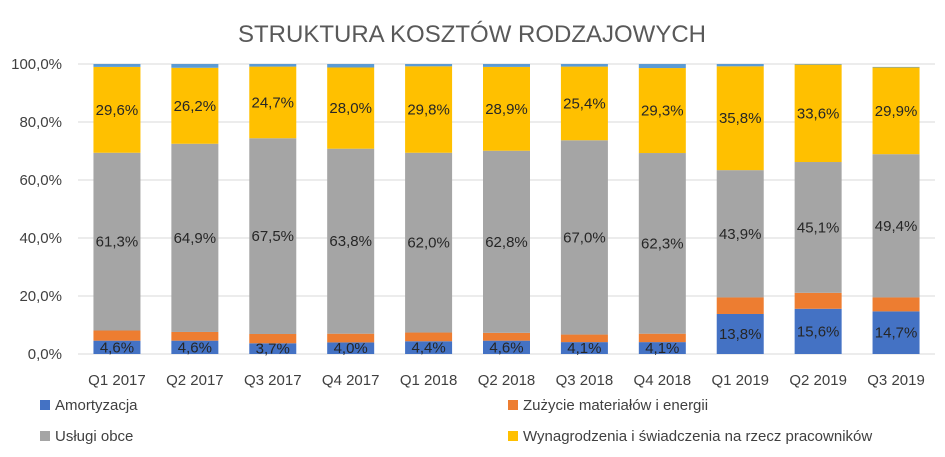  I want to click on data-label: 29,6%, so click(117, 110).